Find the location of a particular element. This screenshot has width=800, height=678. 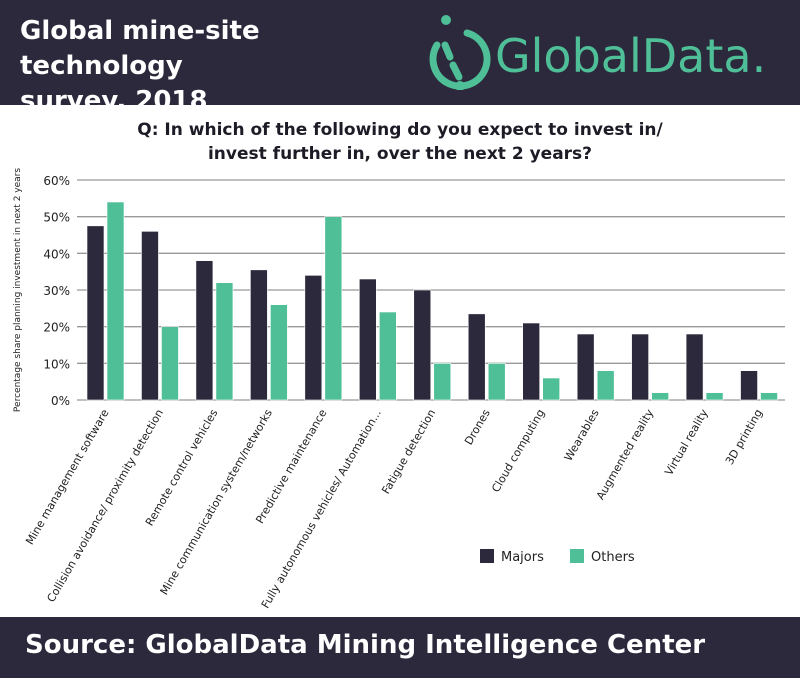

x-tick-label: Drones is located at coordinates (477, 427).